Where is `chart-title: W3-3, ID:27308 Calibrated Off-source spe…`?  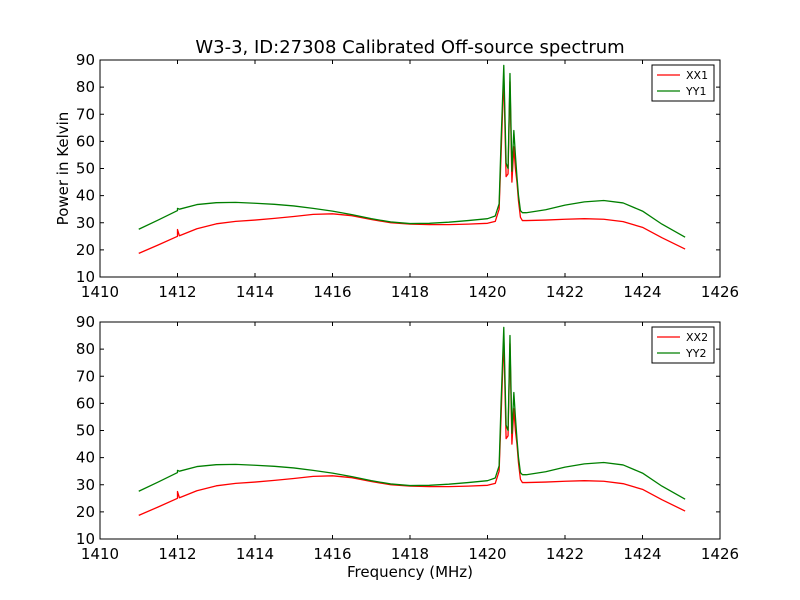
chart-title: W3-3, ID:27308 Calibrated Off-source spe… is located at coordinates (409, 47).